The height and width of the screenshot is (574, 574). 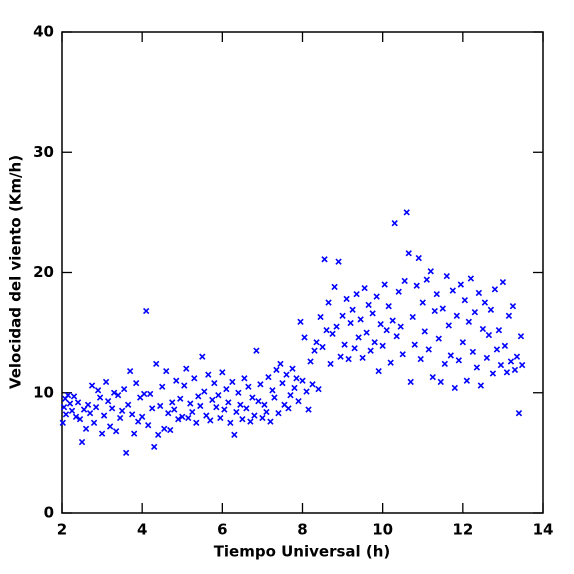 What do you see at coordinates (49, 513) in the screenshot?
I see `y-tick-label: 0` at bounding box center [49, 513].